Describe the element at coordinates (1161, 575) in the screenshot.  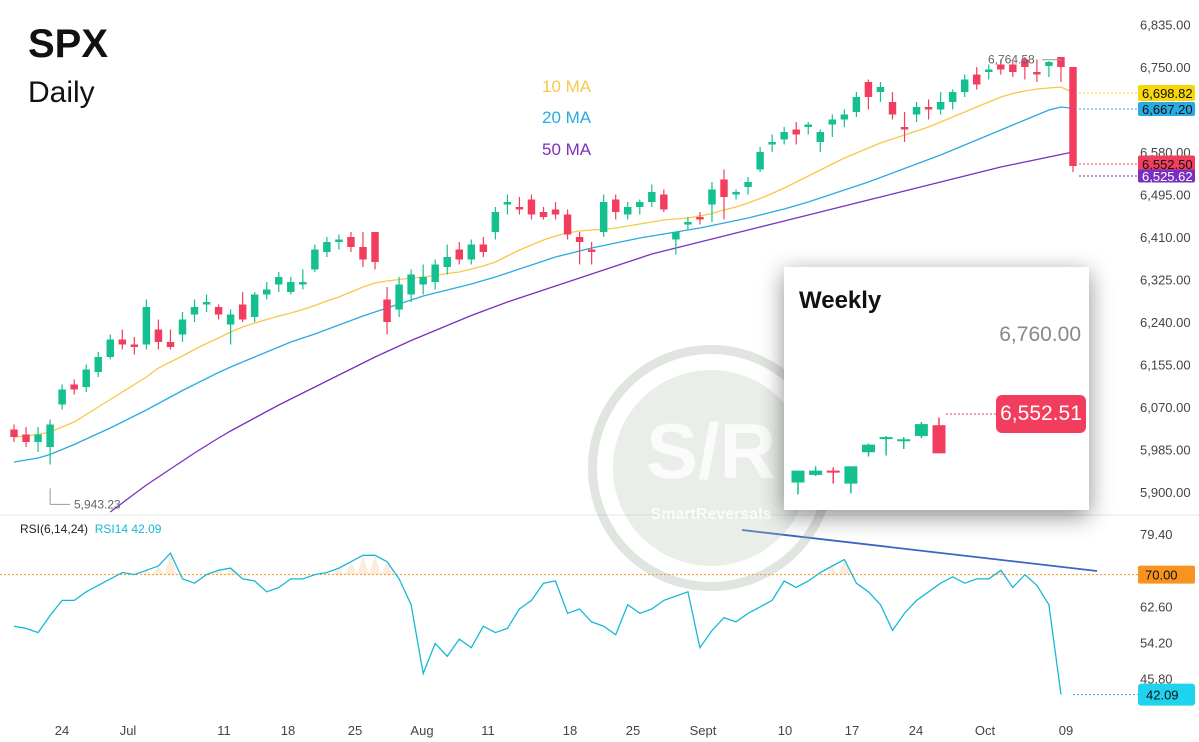
I see `rsi-70-tag-label: 70.00` at that location.